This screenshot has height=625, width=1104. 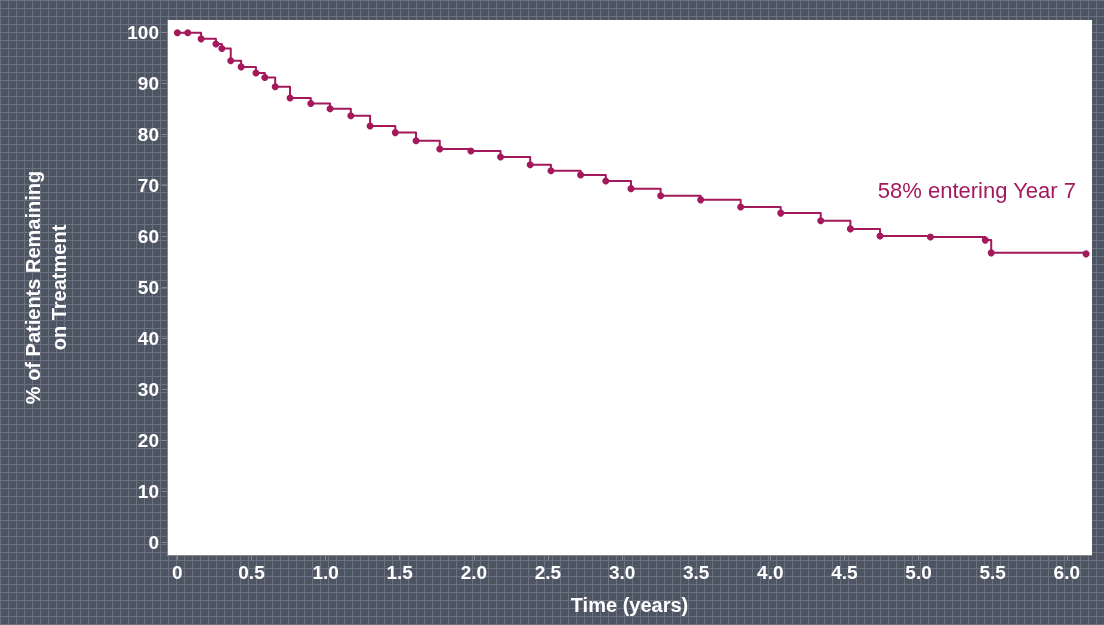 I want to click on x-tick-label: 0.5, so click(x=252, y=572).